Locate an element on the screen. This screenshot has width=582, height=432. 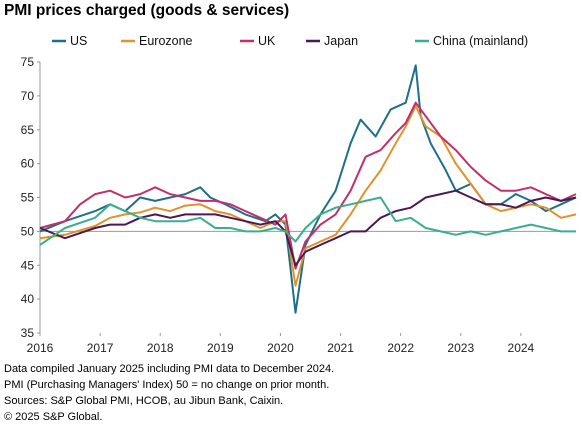
legend-label-japan: Japan is located at coordinates (341, 41).